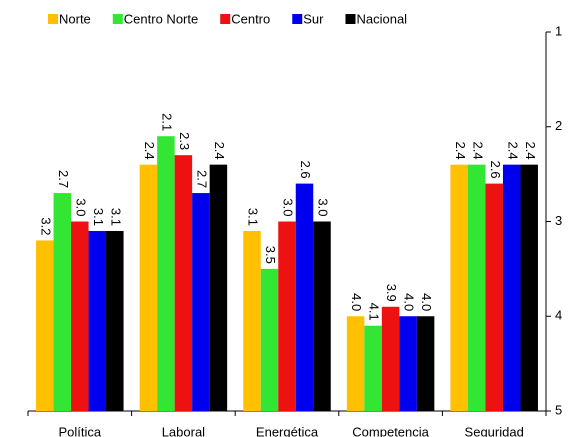  Describe the element at coordinates (183, 430) in the screenshot. I see `x-tick-label: Laboral` at that location.